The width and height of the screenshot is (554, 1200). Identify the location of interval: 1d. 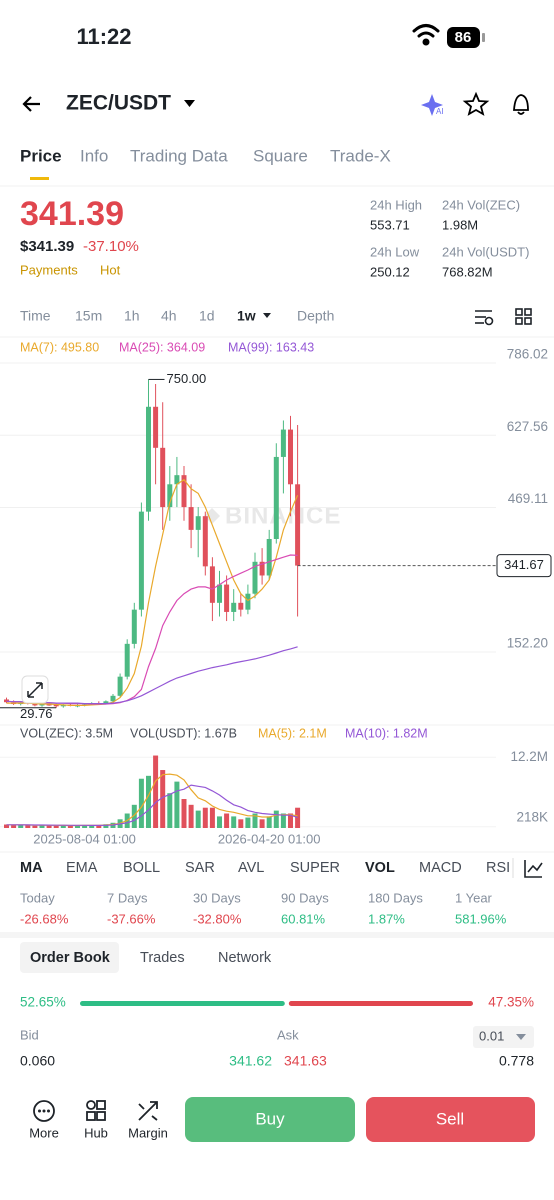
(207, 316).